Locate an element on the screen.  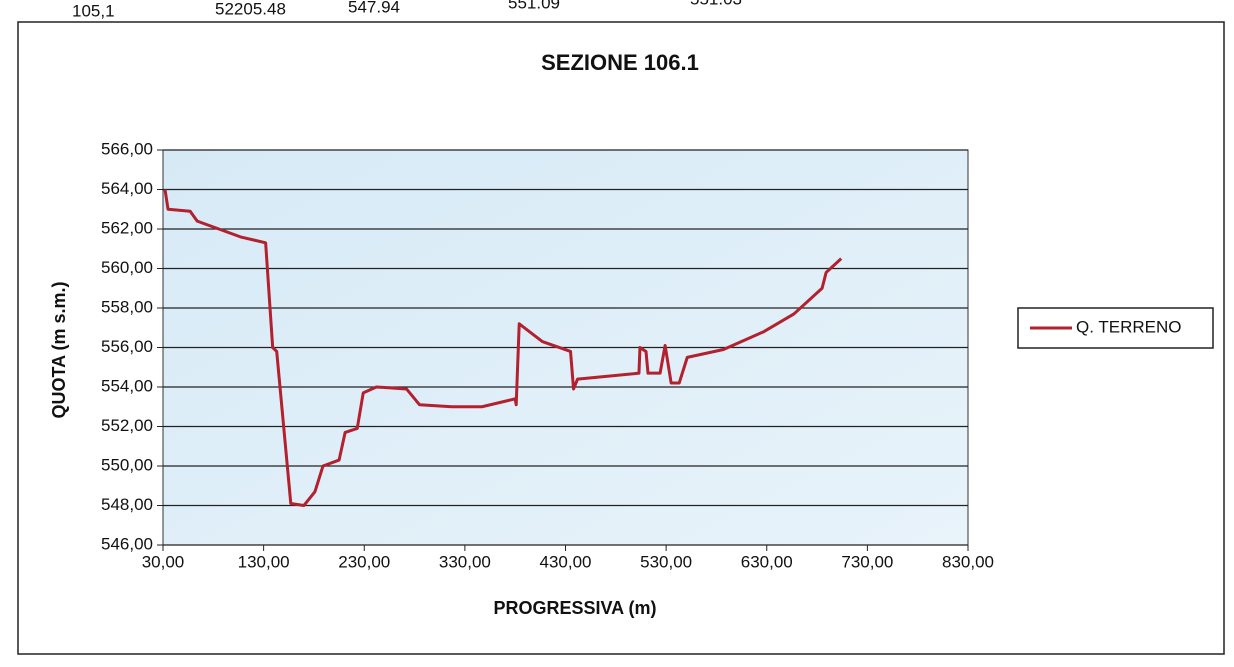
y-tick-label: 552,00 is located at coordinates (127, 425).